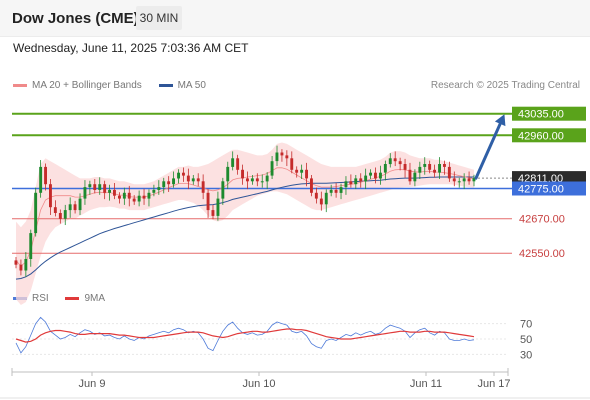 This screenshot has height=400, width=590. I want to click on legend-9ma-swatch, so click(72, 298).